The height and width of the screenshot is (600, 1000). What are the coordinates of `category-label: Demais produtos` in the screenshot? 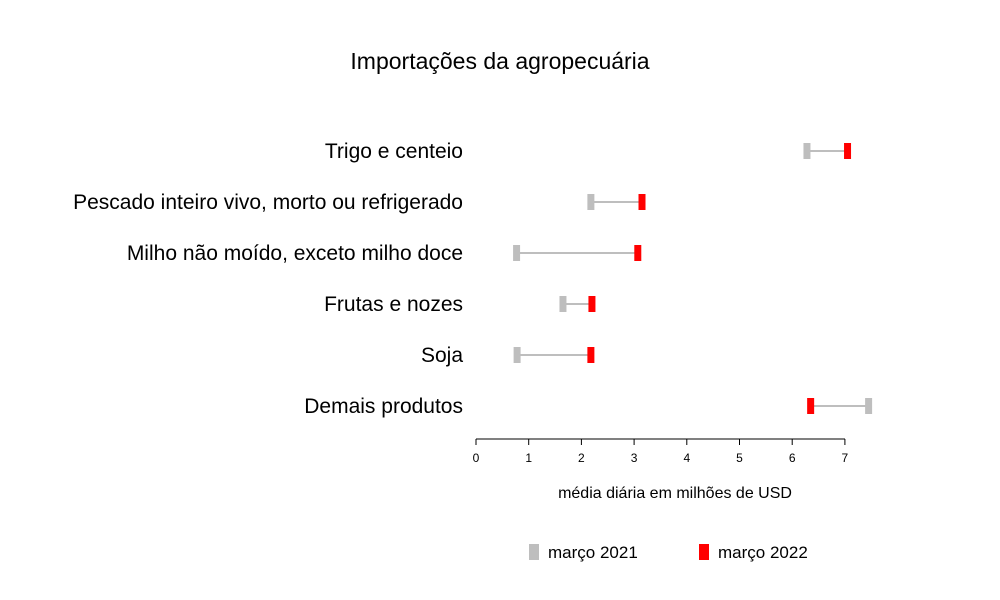 It's located at (383, 406).